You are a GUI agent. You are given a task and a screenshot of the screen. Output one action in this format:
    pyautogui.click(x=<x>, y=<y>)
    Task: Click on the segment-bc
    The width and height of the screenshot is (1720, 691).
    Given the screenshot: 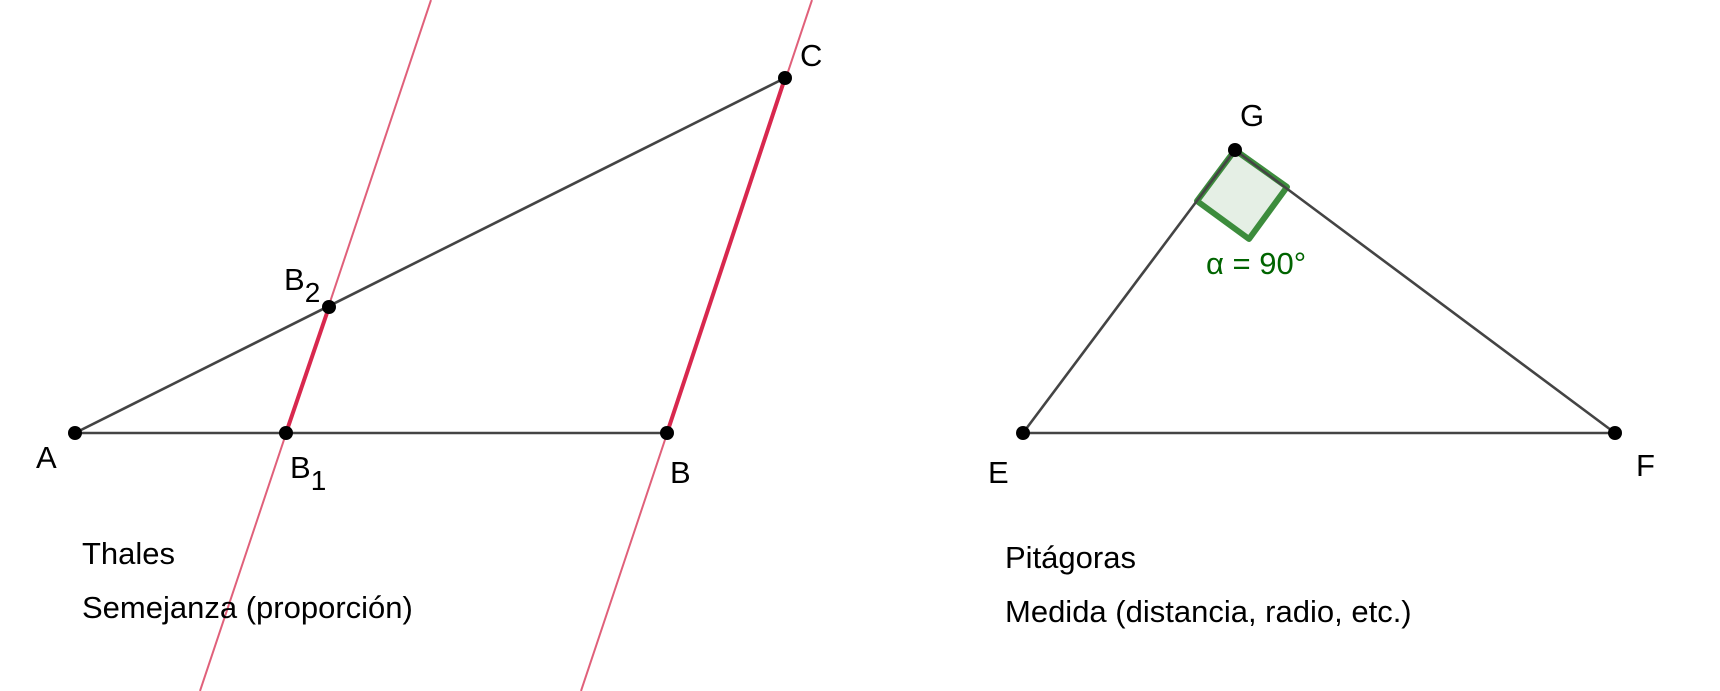 What is the action you would take?
    pyautogui.click(x=726, y=255)
    